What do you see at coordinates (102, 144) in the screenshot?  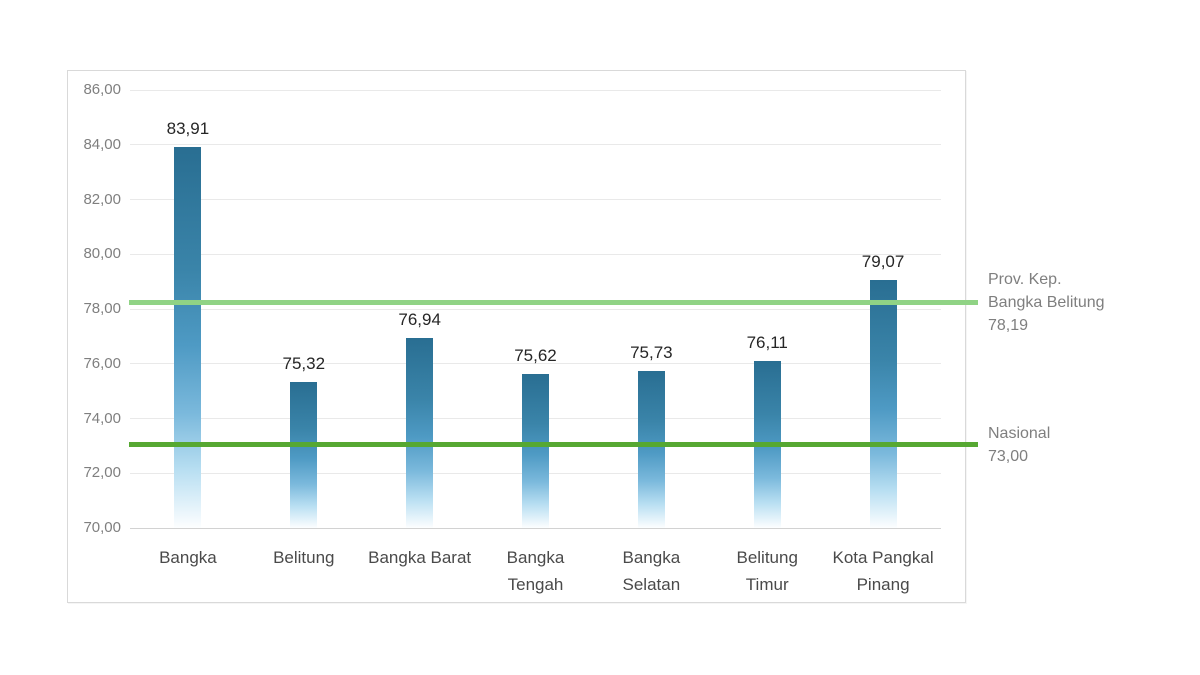 I see `y-axis-tick-label: 84,00` at bounding box center [102, 144].